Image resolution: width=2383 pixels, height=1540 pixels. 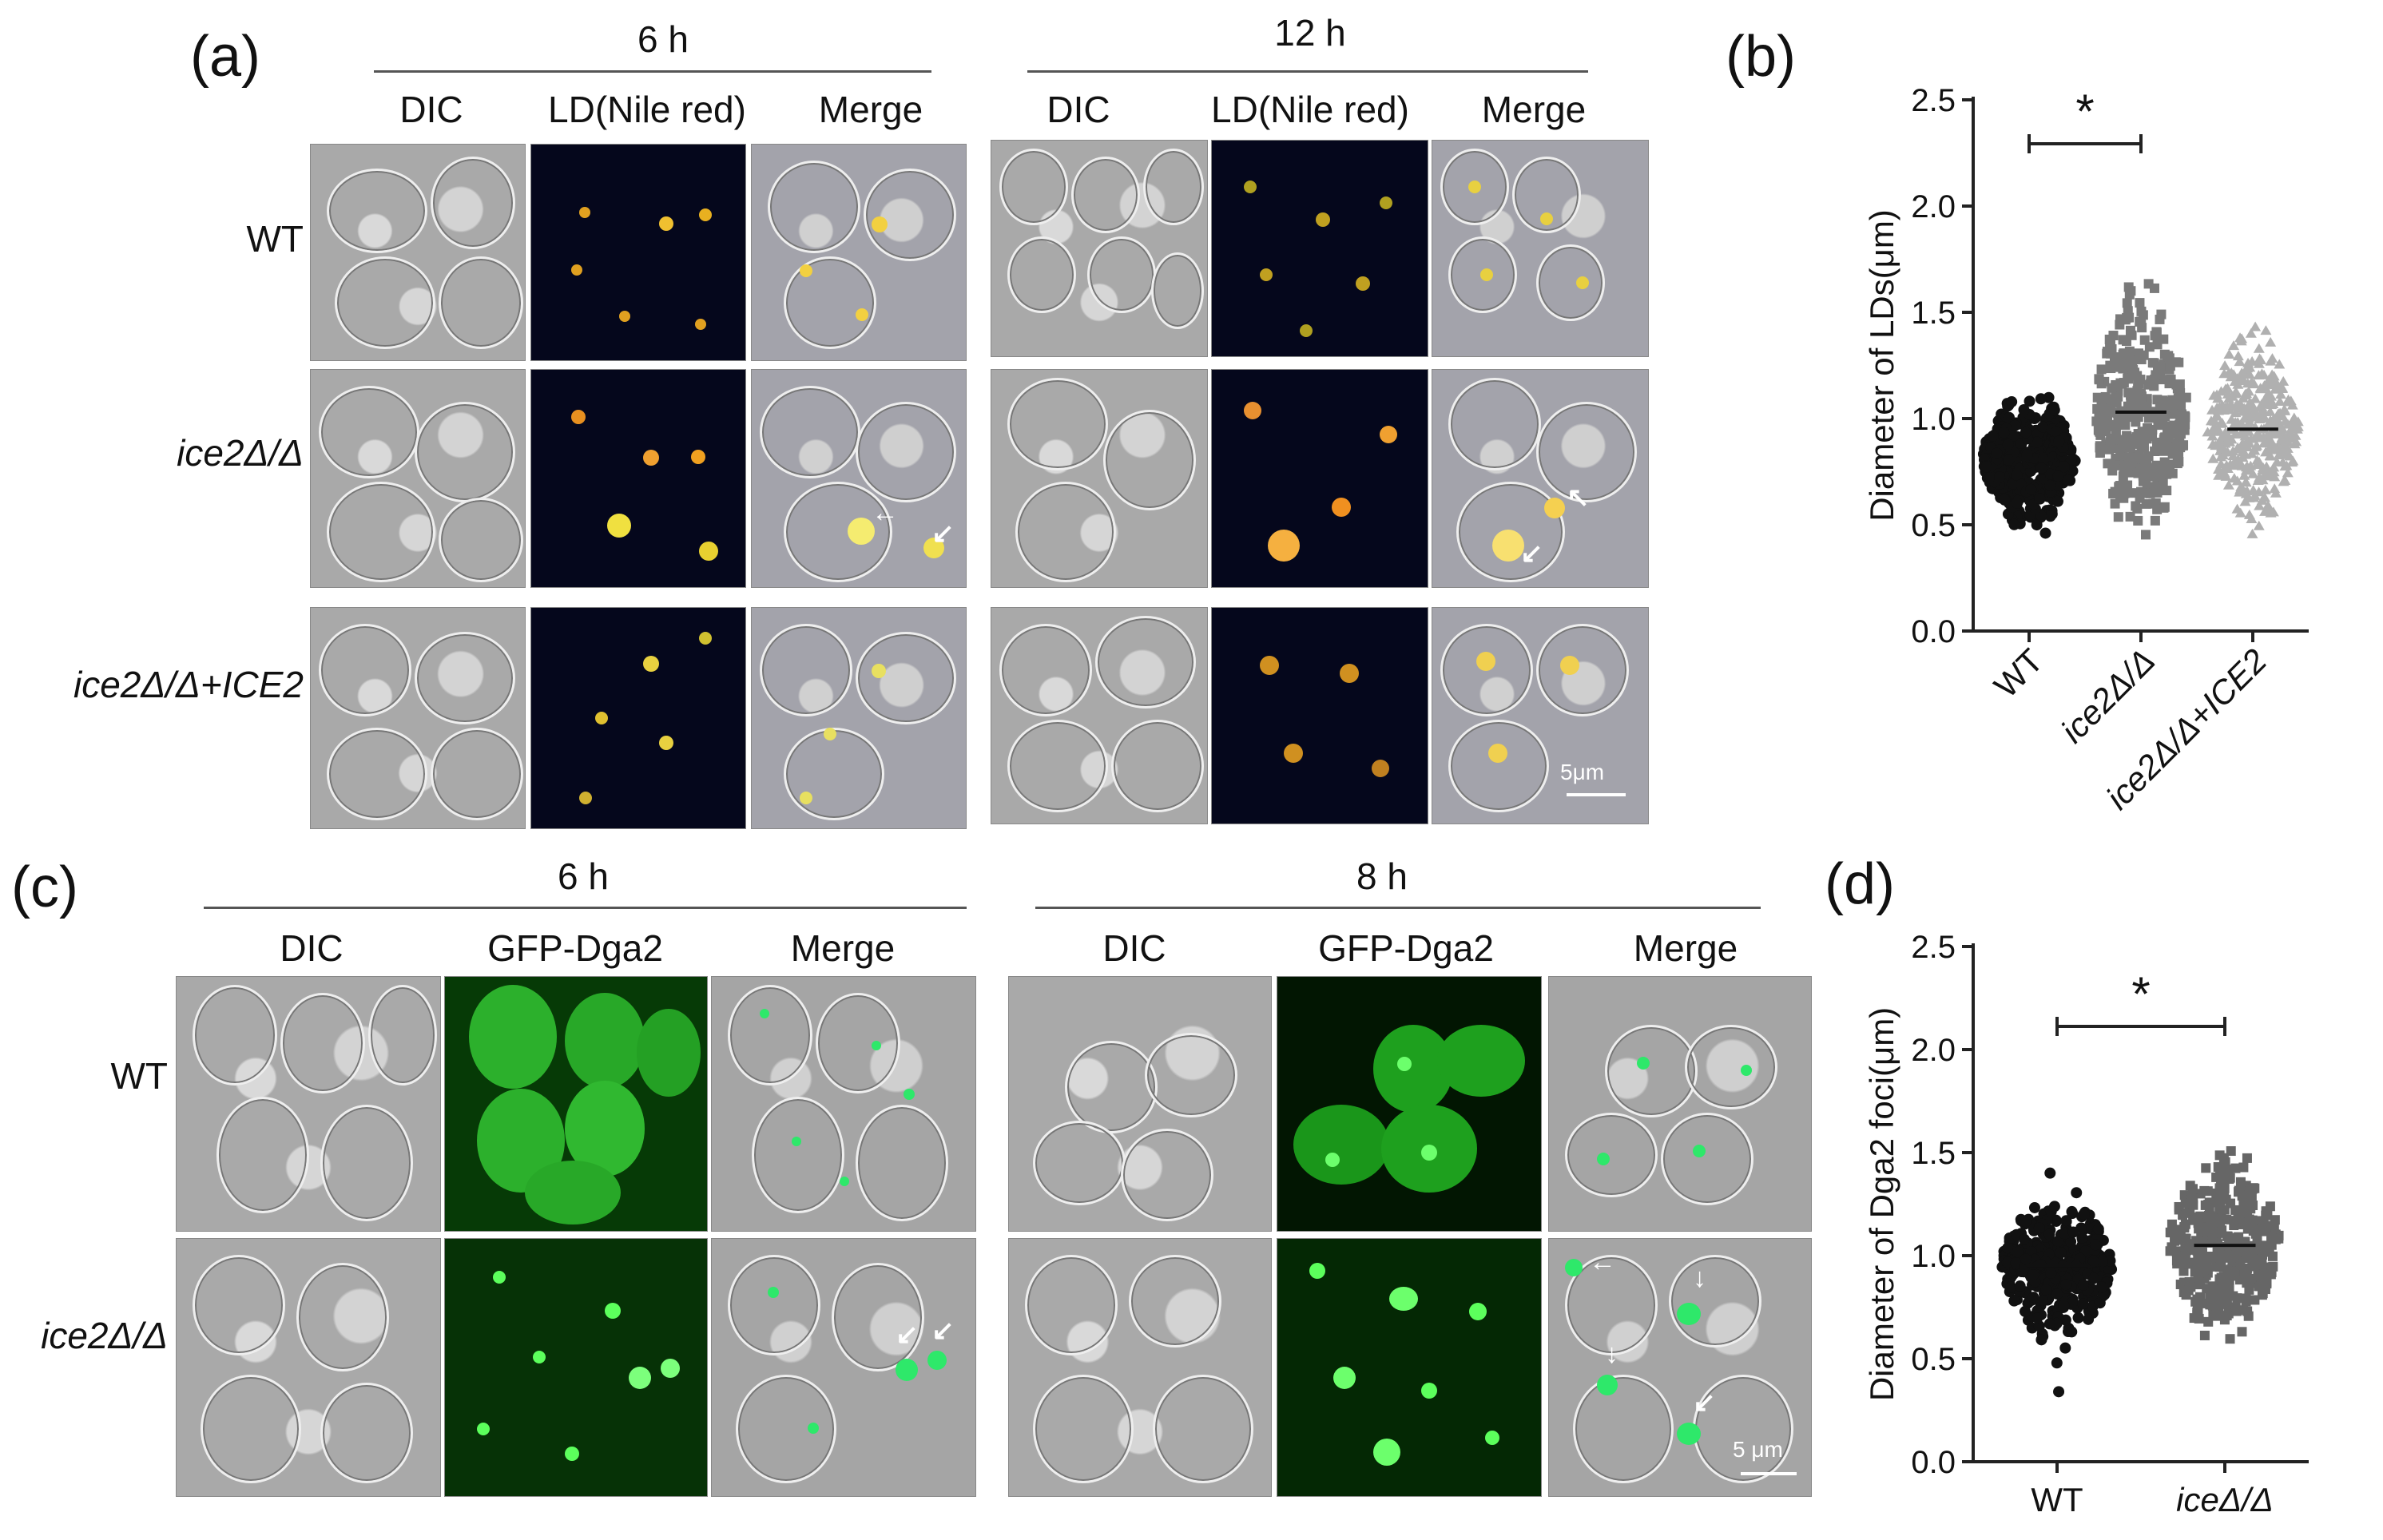 I want to click on scale-bar-label-c: 5 μm, so click(x=1758, y=1449).